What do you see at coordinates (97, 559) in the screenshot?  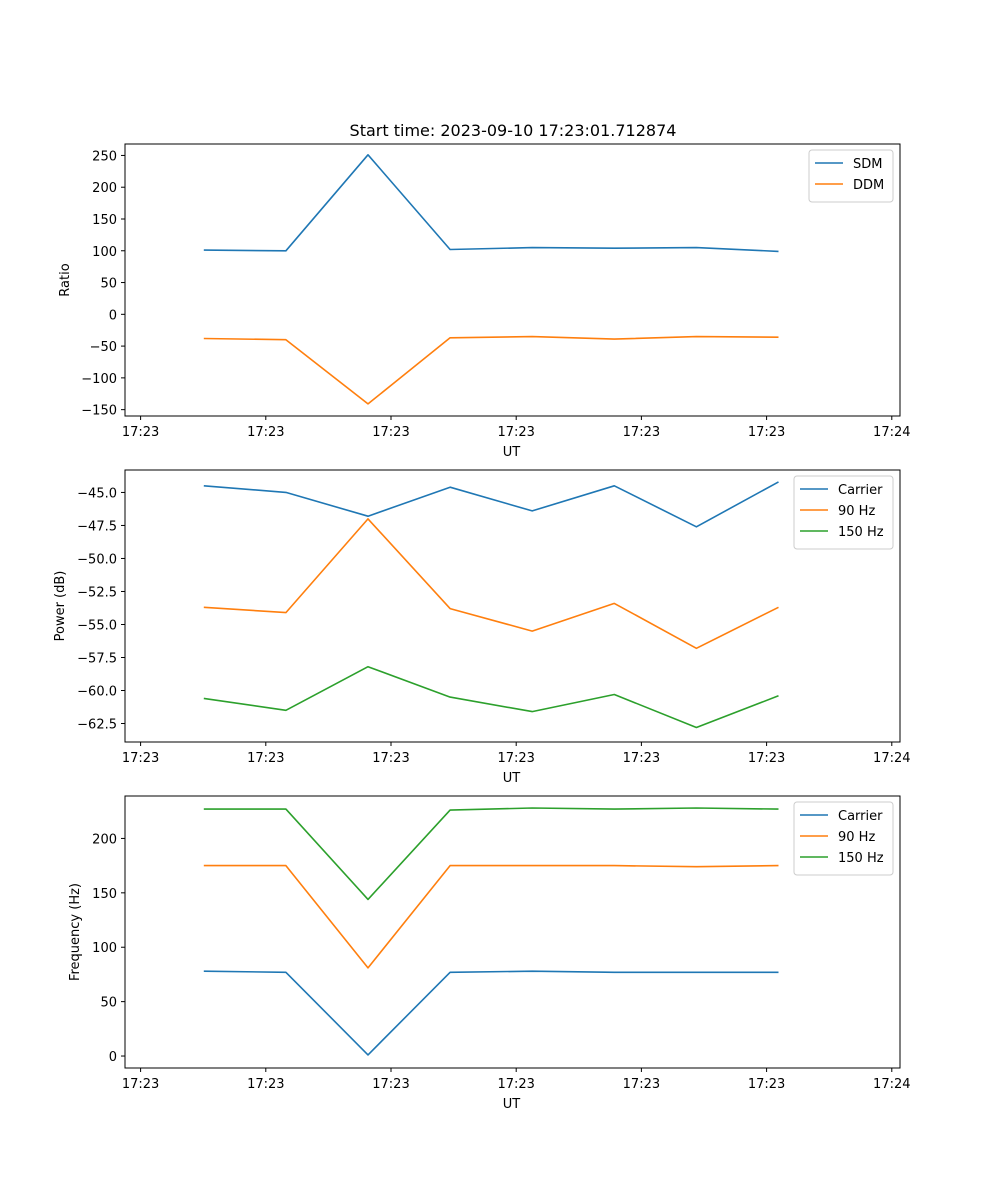 I see `power-y-tick-label: −50.0` at bounding box center [97, 559].